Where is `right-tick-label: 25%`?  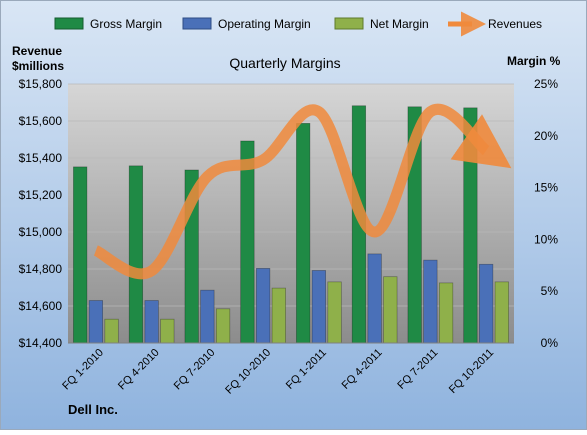
right-tick-label: 25% is located at coordinates (546, 84).